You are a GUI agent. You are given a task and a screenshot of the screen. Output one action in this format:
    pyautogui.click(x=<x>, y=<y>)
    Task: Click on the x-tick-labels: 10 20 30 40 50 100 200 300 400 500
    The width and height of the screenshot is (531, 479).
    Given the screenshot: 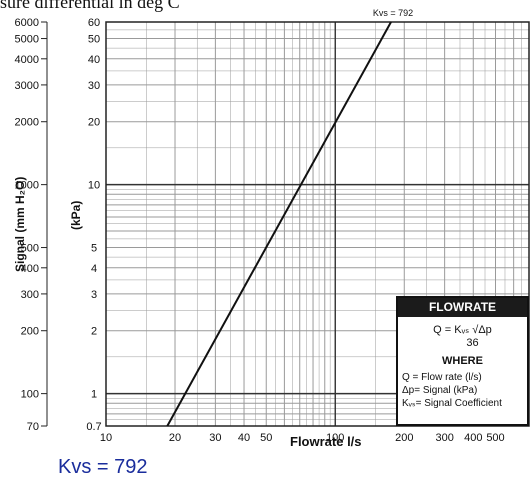 What is the action you would take?
    pyautogui.click(x=302, y=438)
    